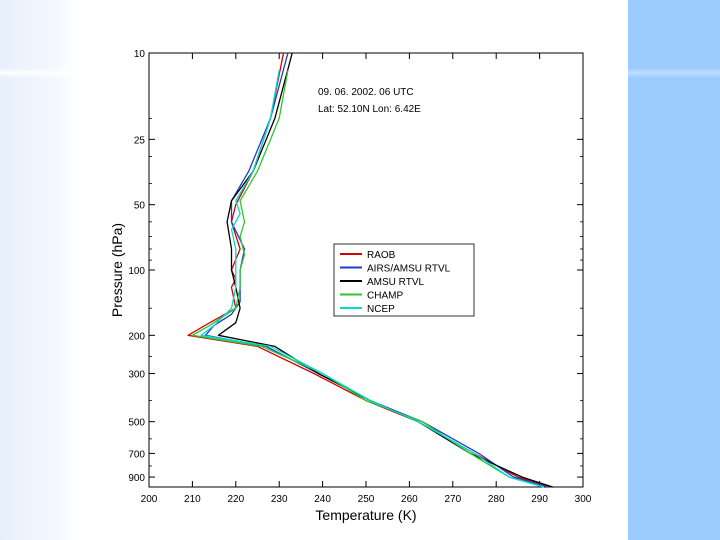 The width and height of the screenshot is (720, 540). I want to click on y-tick-label: 25, so click(140, 140).